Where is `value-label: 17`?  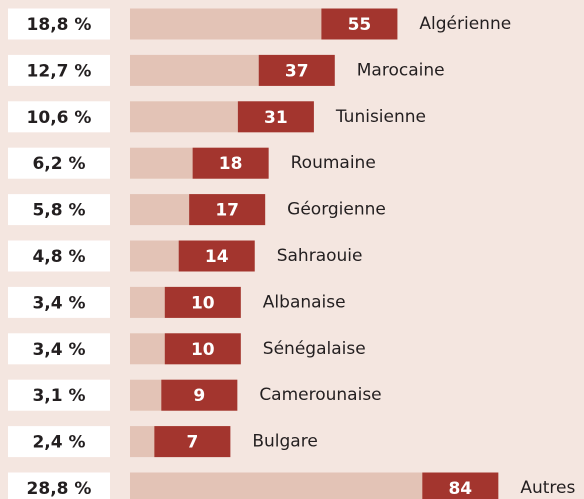 value-label: 17 is located at coordinates (227, 211).